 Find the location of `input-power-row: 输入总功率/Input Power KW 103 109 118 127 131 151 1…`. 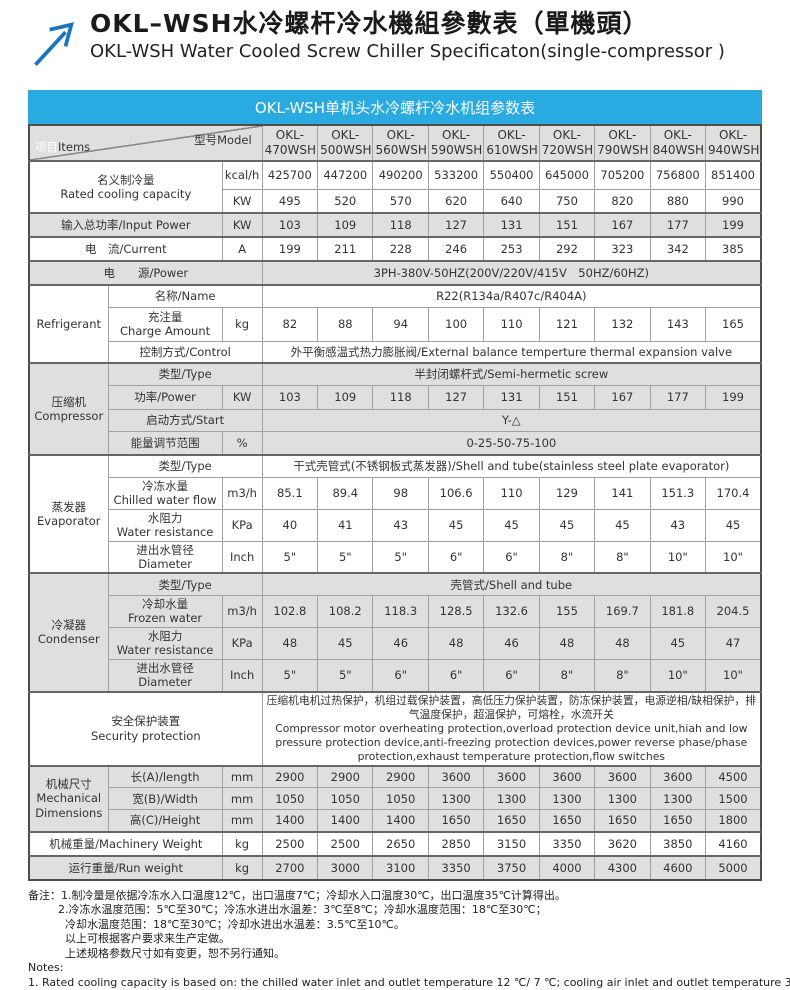

input-power-row: 输入总功率/Input Power KW 103 109 118 127 131 151 1… is located at coordinates (395, 225).